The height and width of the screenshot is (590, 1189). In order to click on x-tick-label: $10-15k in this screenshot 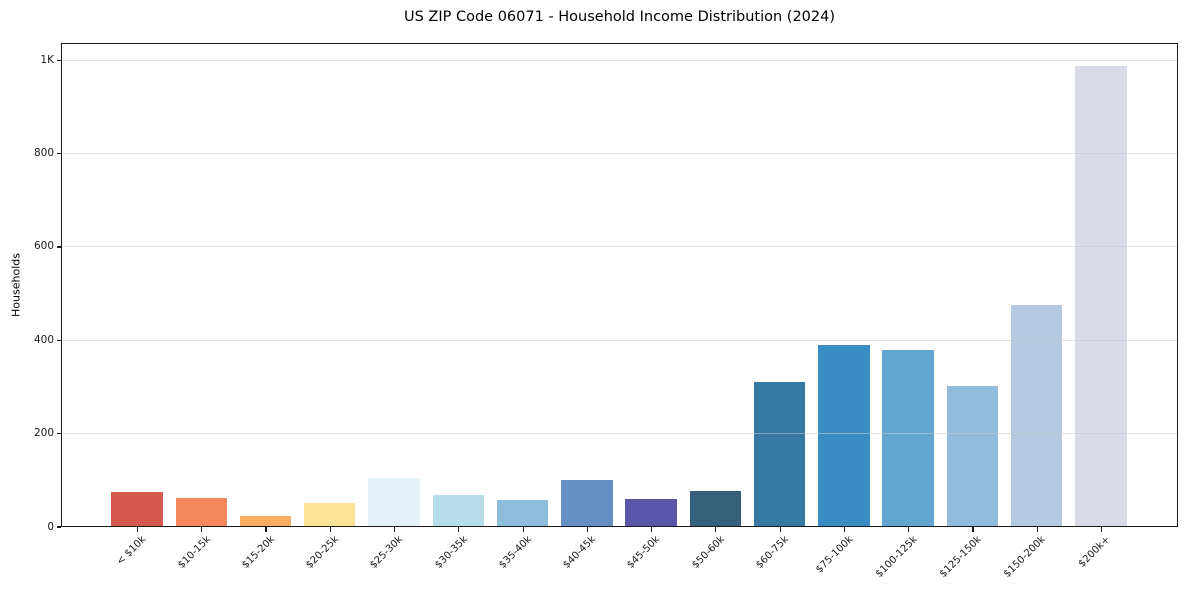, I will do `click(194, 552)`.